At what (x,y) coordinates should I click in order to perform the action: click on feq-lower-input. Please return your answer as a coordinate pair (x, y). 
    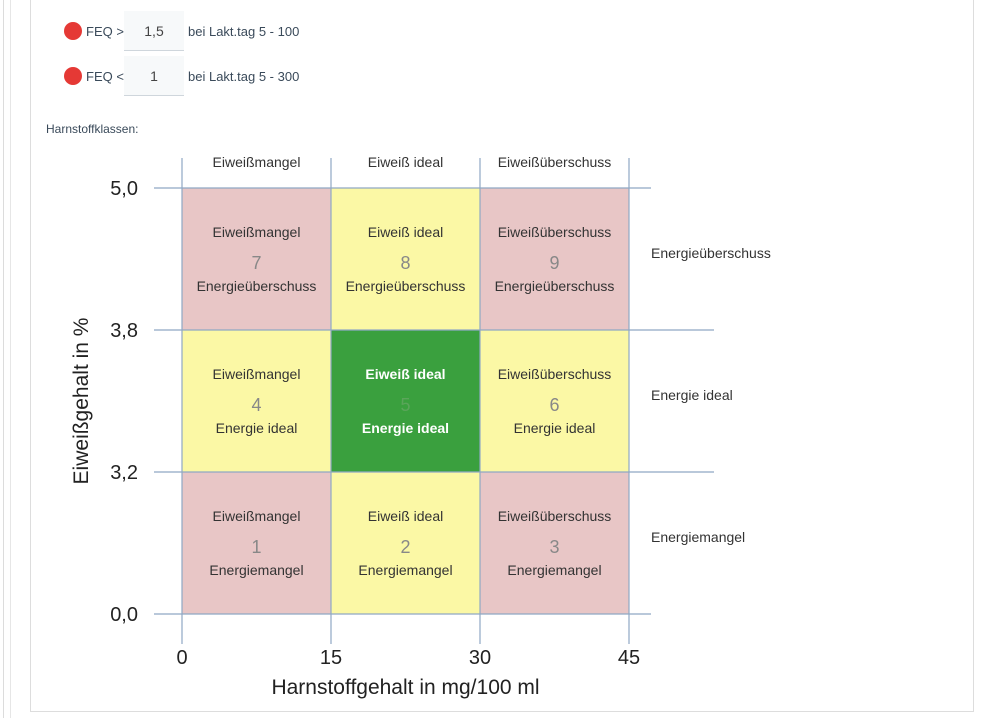
    Looking at the image, I should click on (154, 76).